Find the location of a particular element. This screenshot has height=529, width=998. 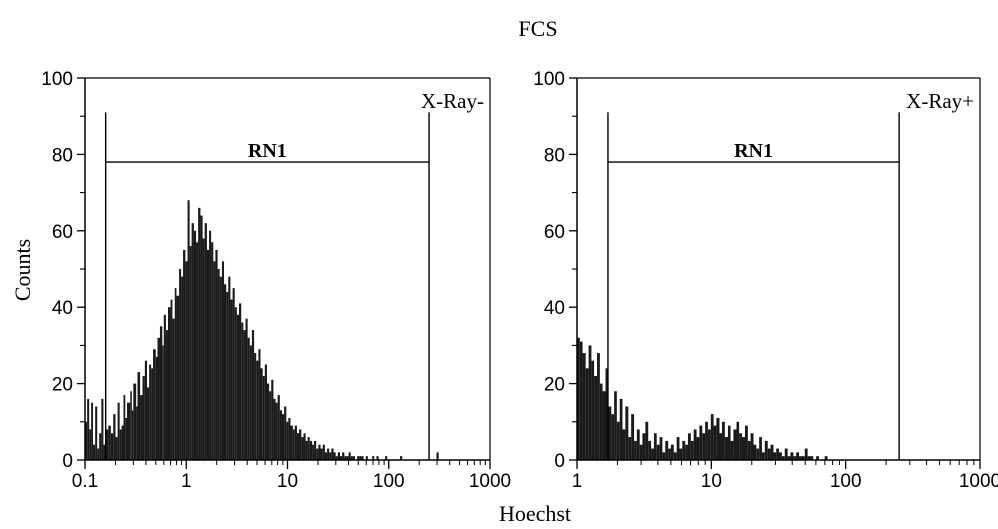

x-tick-label: 10 is located at coordinates (287, 481).